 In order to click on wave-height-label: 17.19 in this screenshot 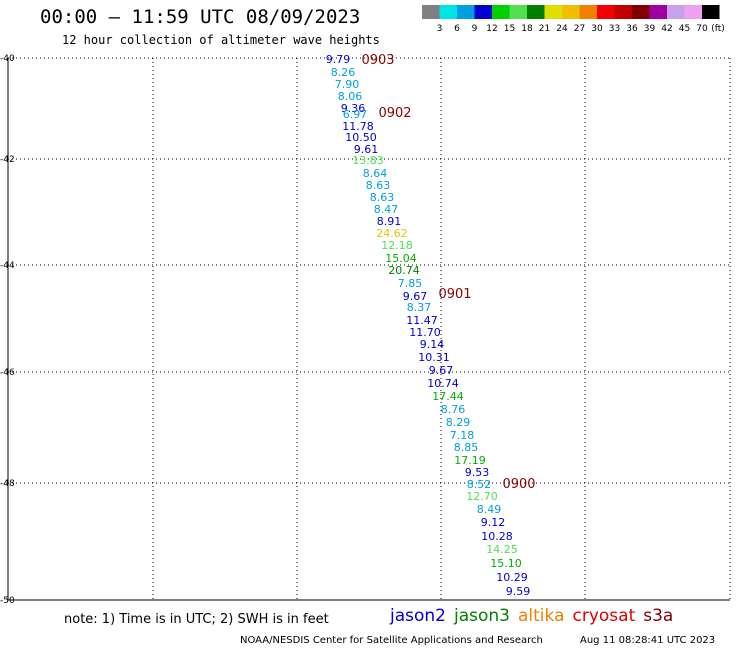, I will do `click(470, 460)`.